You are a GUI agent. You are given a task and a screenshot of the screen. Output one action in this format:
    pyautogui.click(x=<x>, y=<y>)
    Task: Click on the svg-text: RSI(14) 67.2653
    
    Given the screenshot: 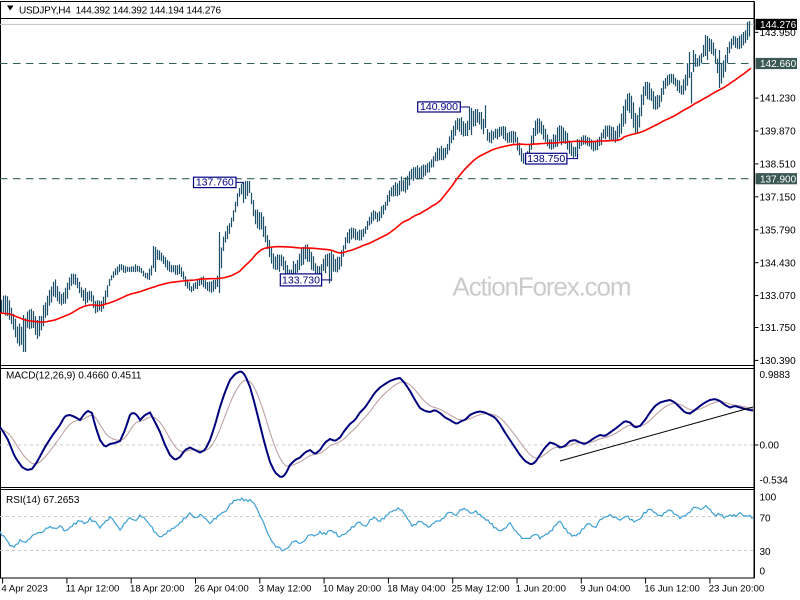 What is the action you would take?
    pyautogui.click(x=43, y=500)
    